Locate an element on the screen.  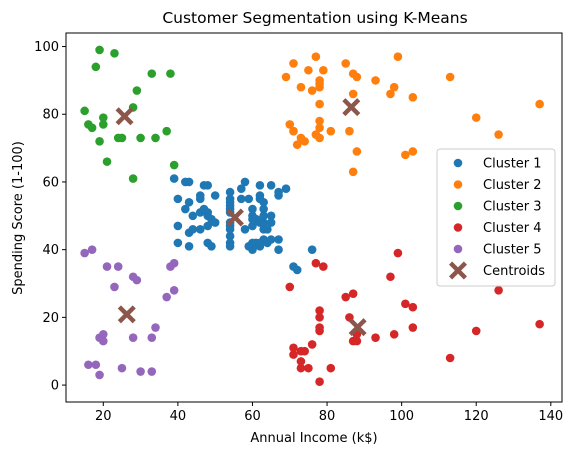
x-axis: 20 40 60 80 100 120 140 is located at coordinates (329, 413).